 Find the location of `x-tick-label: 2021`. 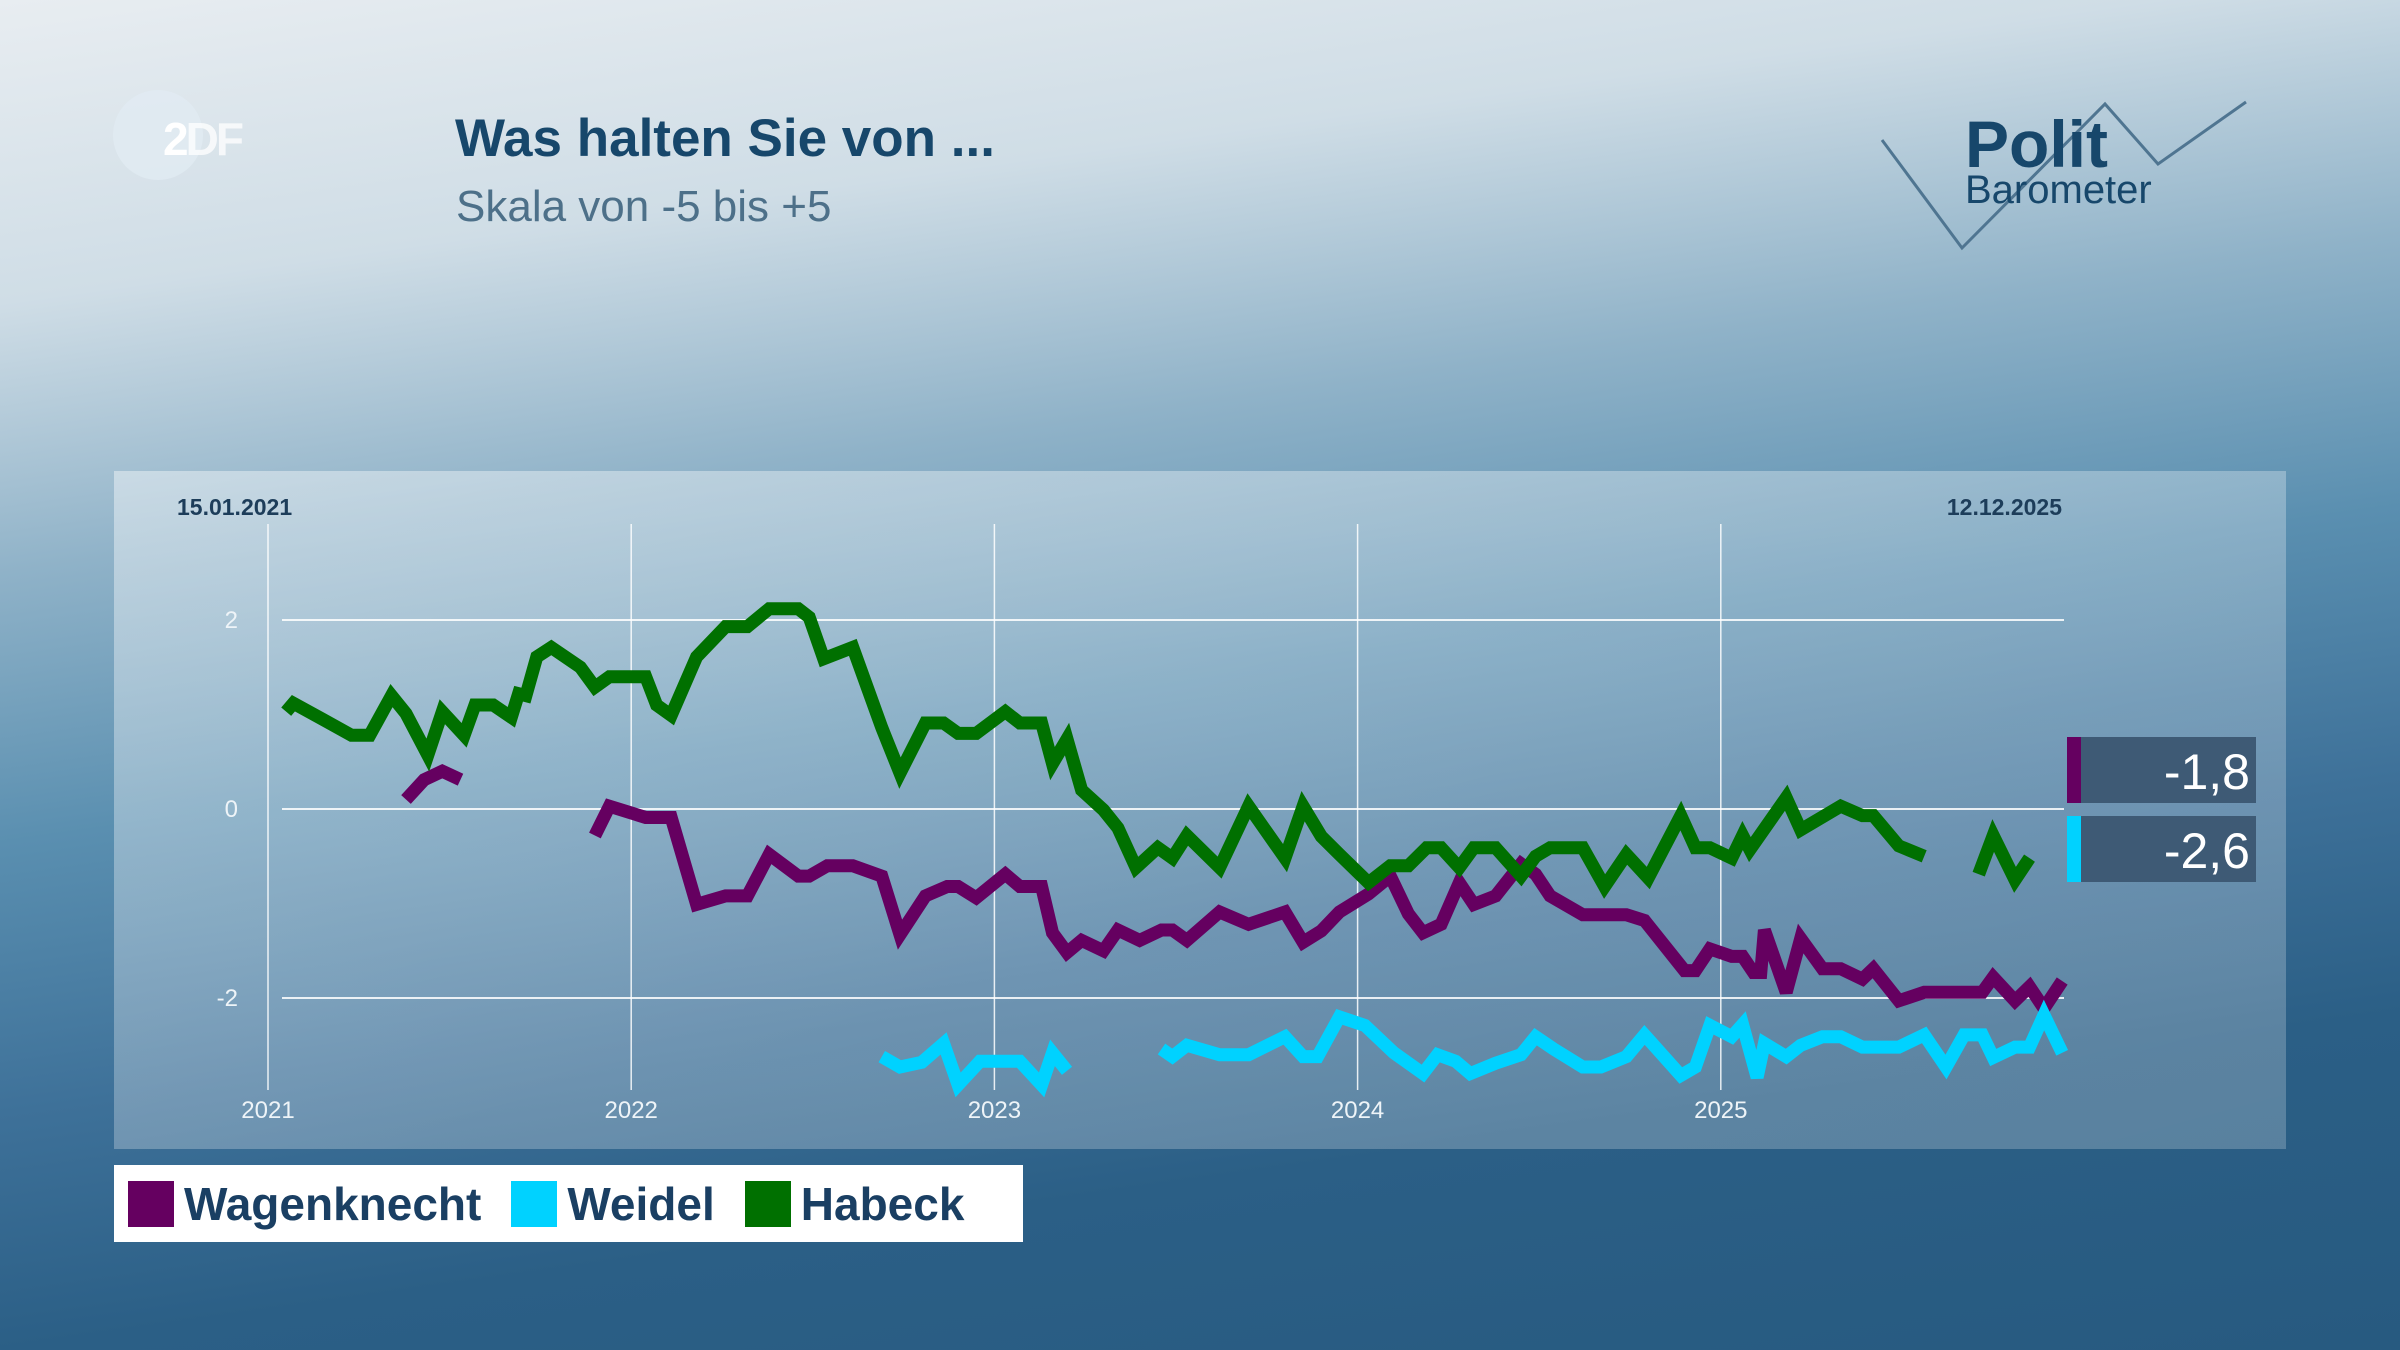

x-tick-label: 2021 is located at coordinates (267, 1110).